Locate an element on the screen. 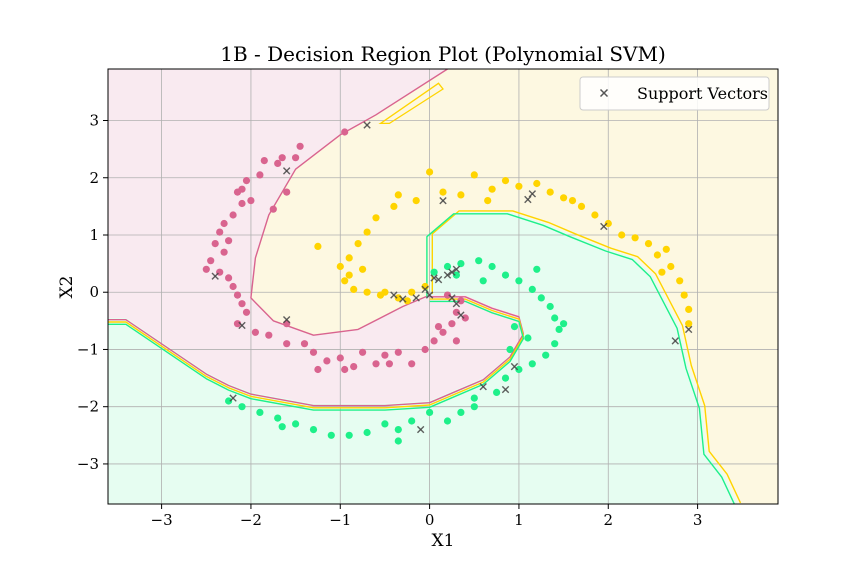  x-tick-label: 3 is located at coordinates (698, 520).